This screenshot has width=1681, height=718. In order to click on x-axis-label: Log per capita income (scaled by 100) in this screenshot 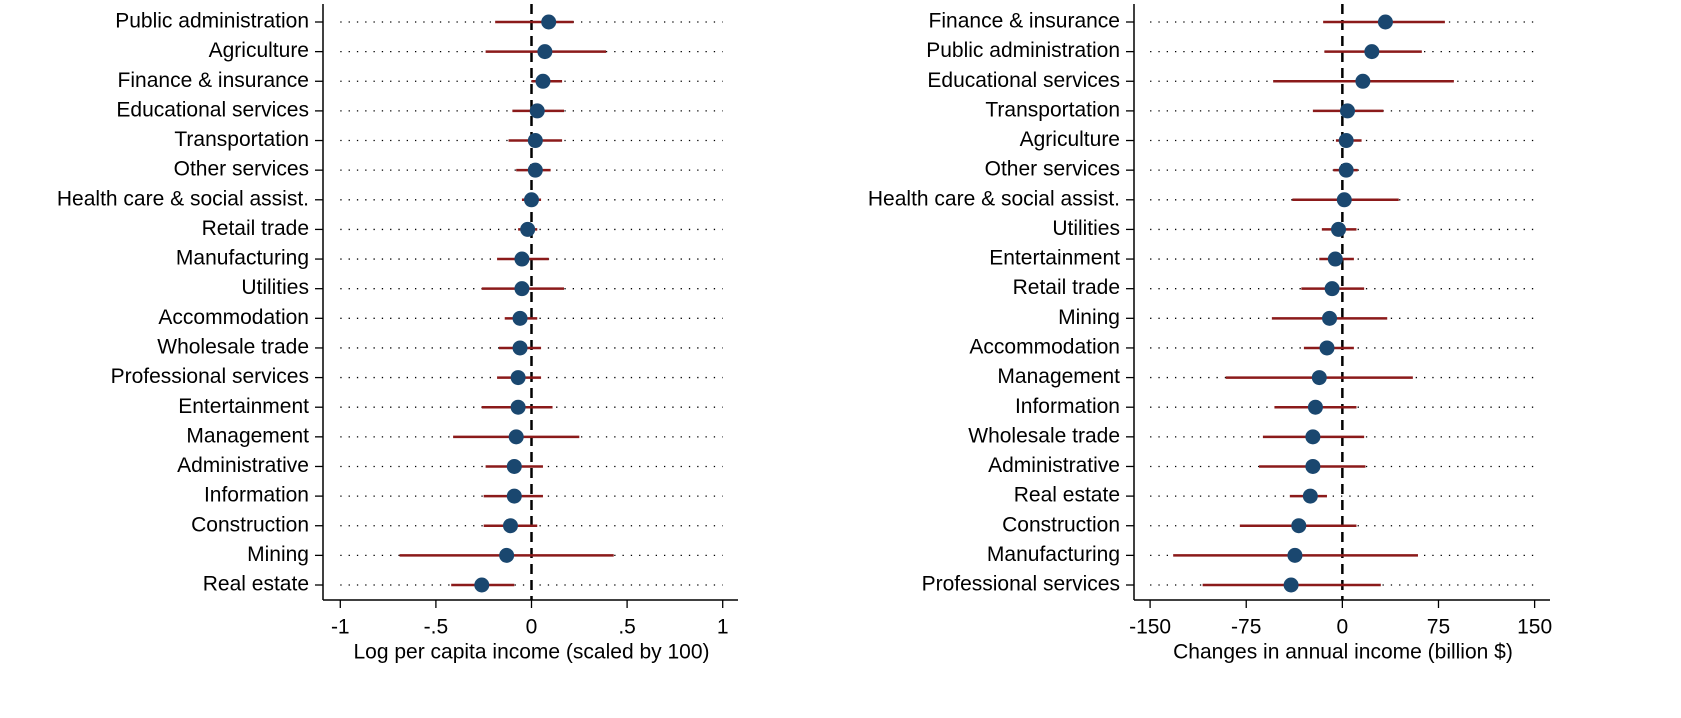, I will do `click(531, 652)`.